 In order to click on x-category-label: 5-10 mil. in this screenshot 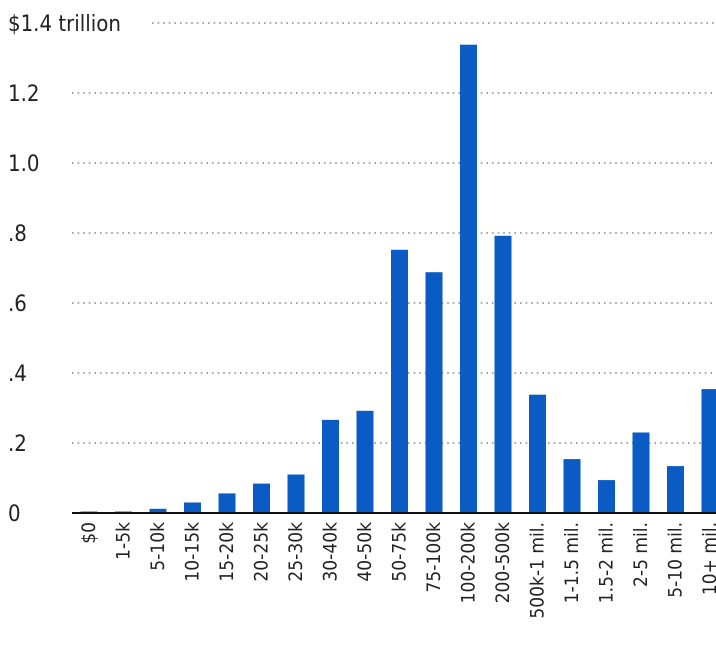, I will do `click(676, 560)`.